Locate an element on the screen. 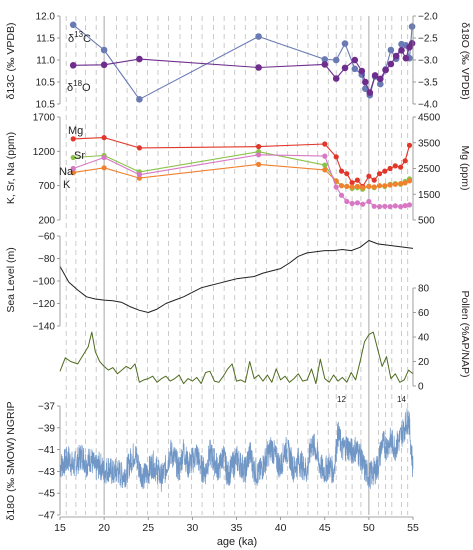 This screenshot has height=550, width=473. x-tick-label-1: 20 is located at coordinates (104, 528).